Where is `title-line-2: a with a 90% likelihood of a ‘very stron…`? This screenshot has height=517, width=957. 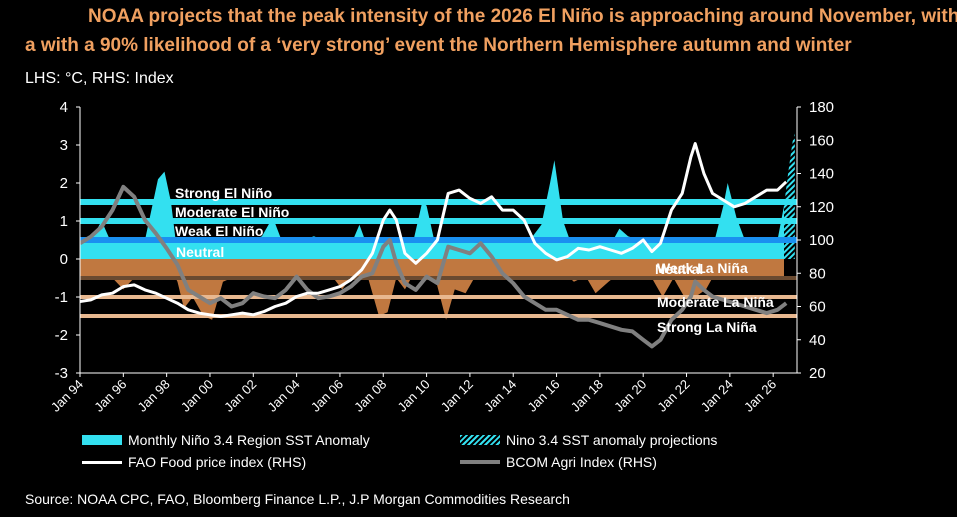 title-line-2: a with a 90% likelihood of a ‘very stron… is located at coordinates (438, 45).